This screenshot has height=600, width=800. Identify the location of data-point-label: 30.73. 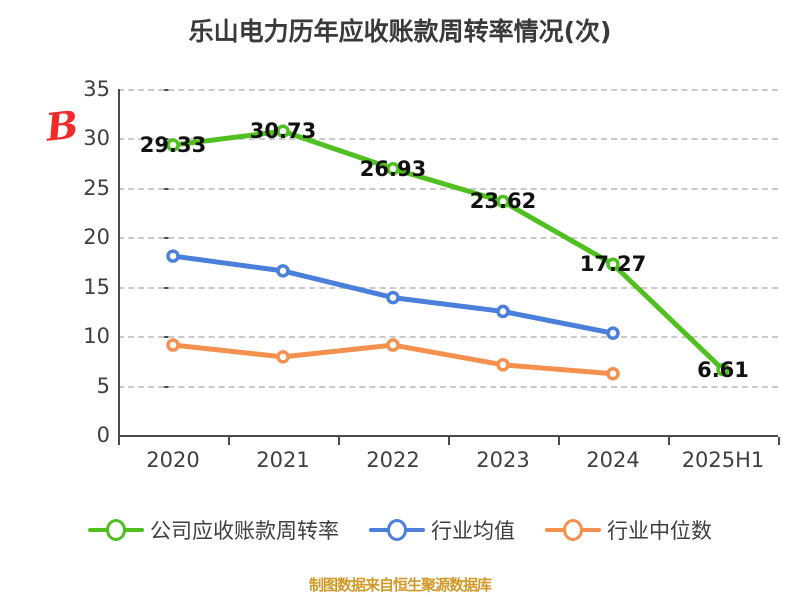
(283, 131).